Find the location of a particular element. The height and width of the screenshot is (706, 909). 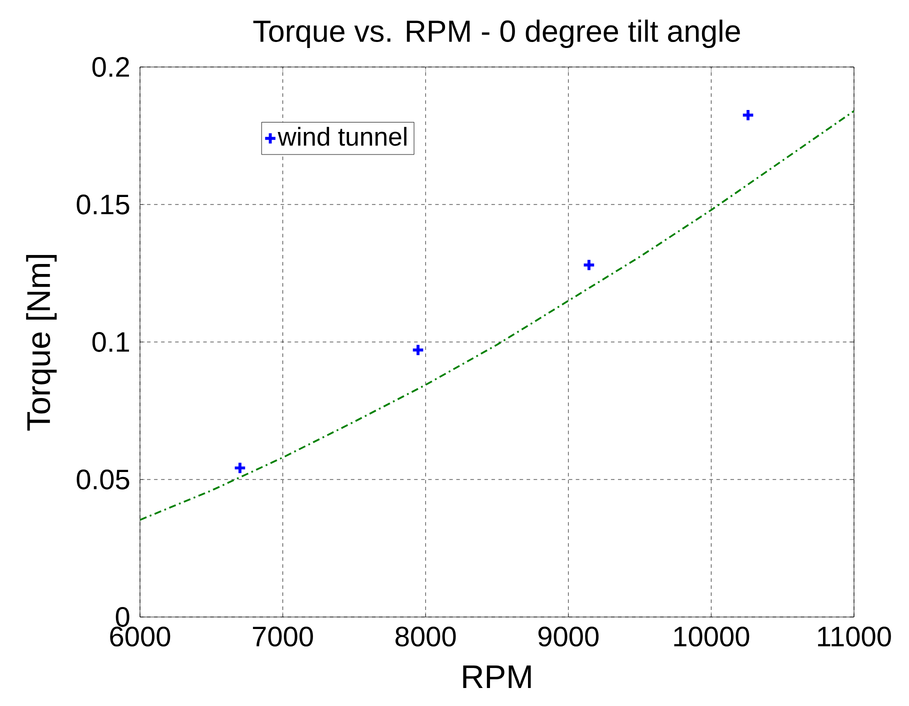

y-tick-label: 0.1 is located at coordinates (111, 342).